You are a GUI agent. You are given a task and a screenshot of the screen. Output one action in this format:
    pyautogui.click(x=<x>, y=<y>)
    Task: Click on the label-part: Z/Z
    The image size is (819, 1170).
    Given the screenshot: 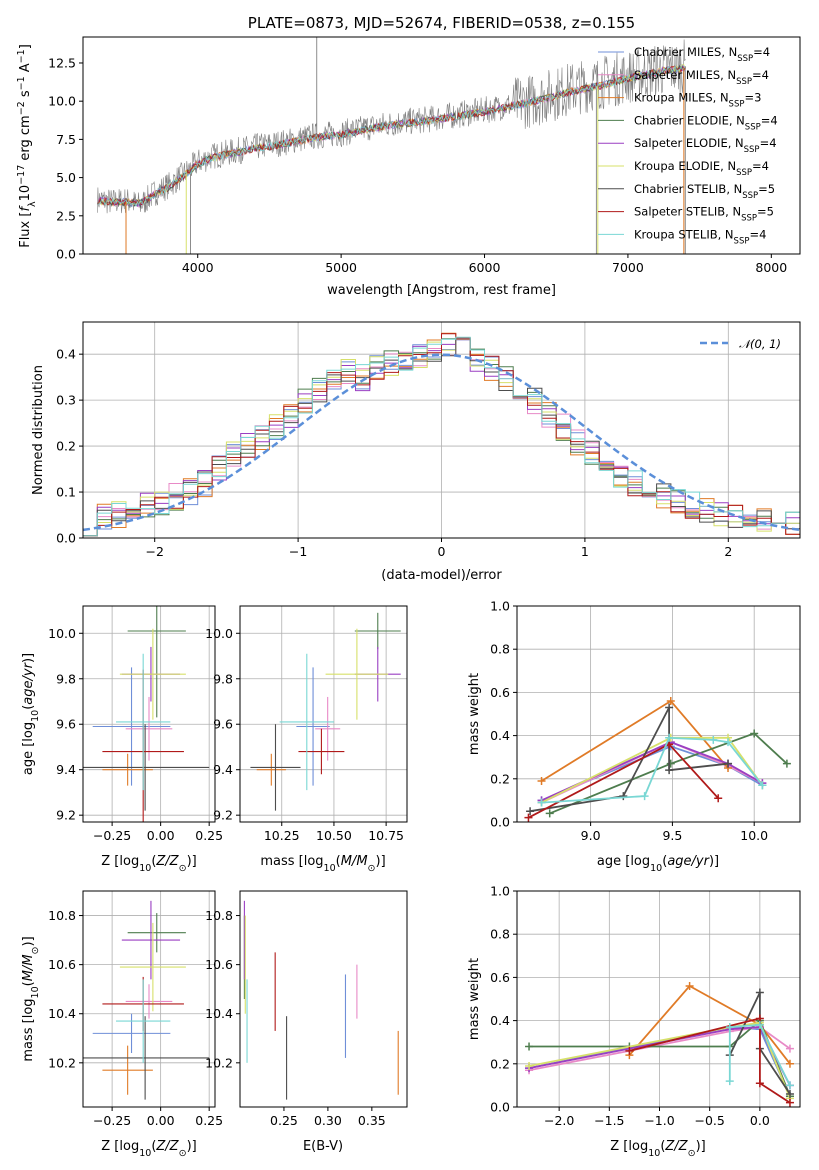 What is the action you would take?
    pyautogui.click(x=167, y=1146)
    